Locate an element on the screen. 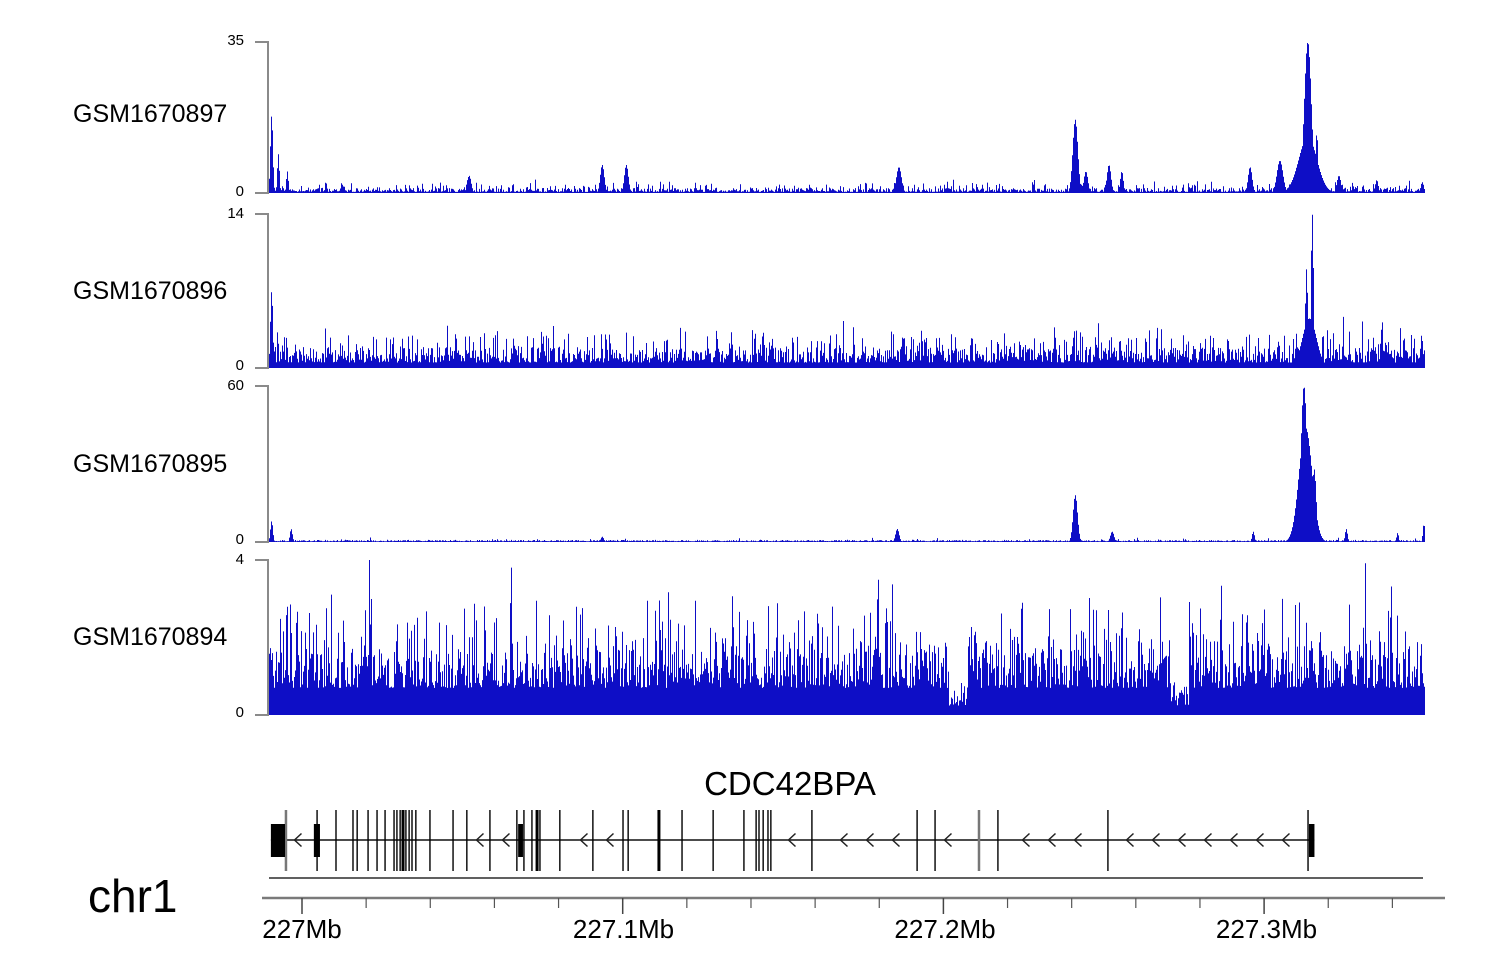 The image size is (1500, 980). track2-ymin-label: 0 is located at coordinates (239, 365).